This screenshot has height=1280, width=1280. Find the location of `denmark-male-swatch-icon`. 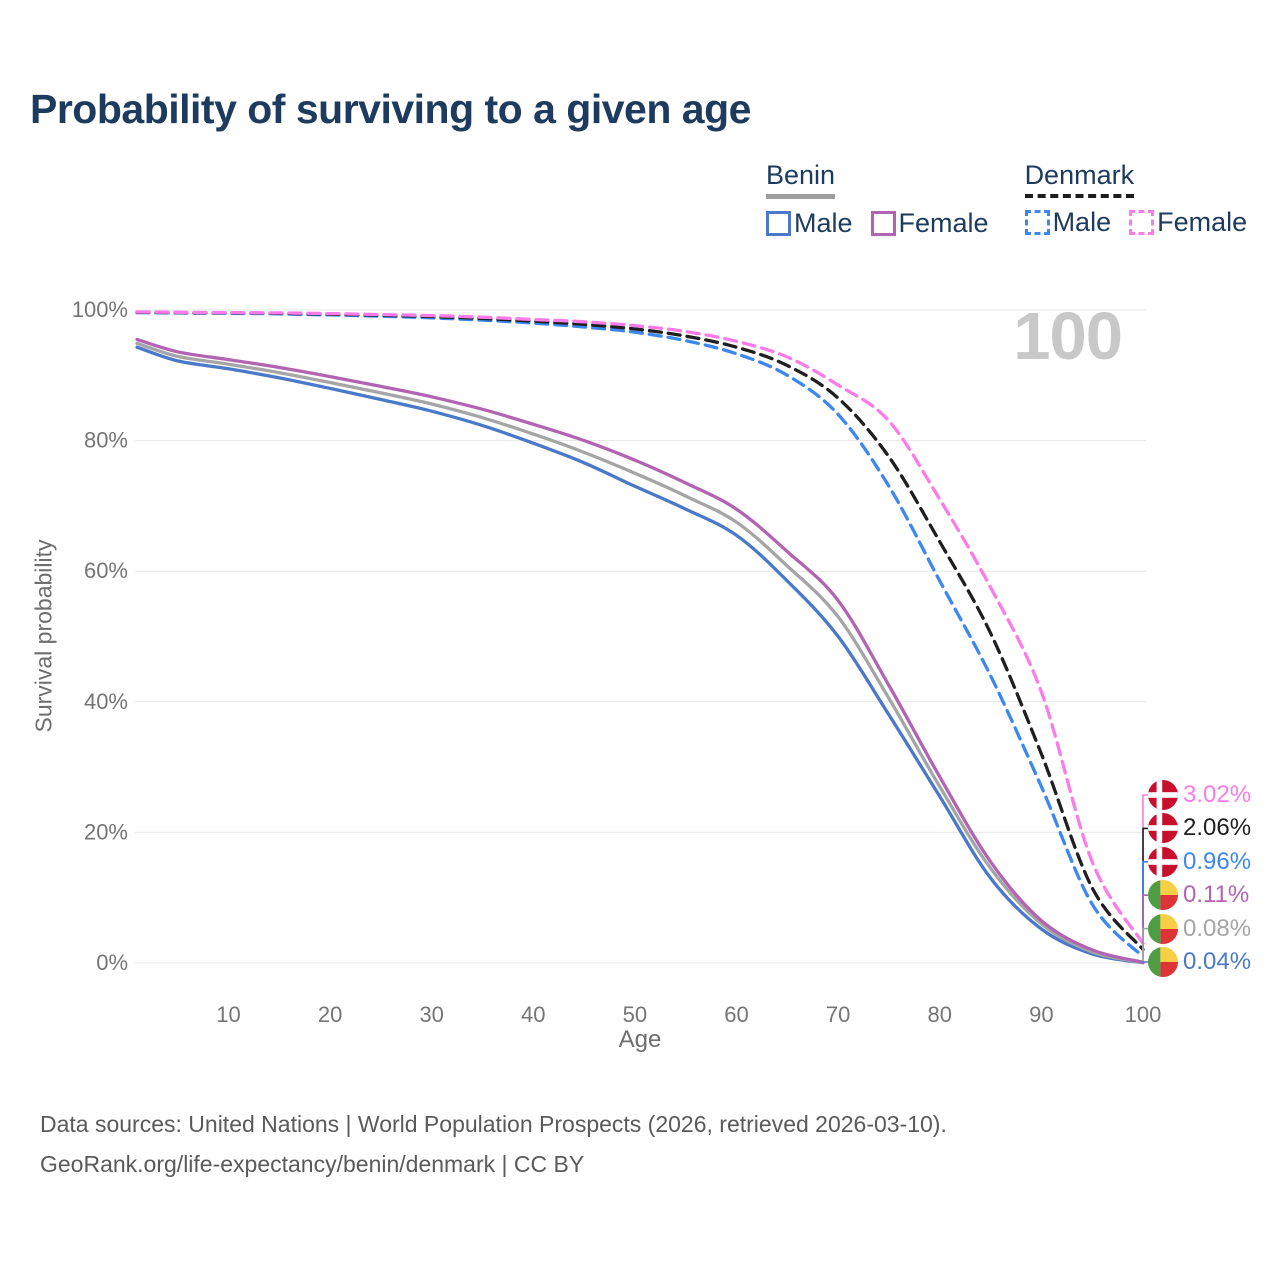

denmark-male-swatch-icon is located at coordinates (1037, 222).